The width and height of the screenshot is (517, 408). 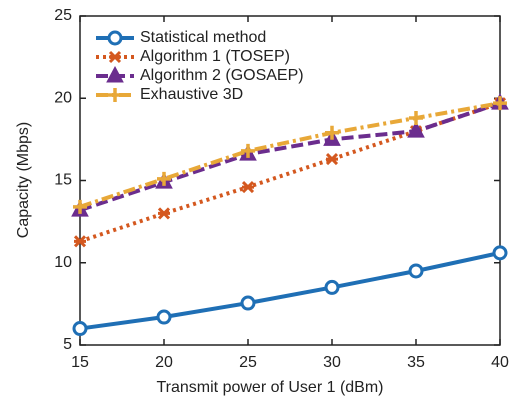 What do you see at coordinates (63, 180) in the screenshot?
I see `y-tick-label: 15` at bounding box center [63, 180].